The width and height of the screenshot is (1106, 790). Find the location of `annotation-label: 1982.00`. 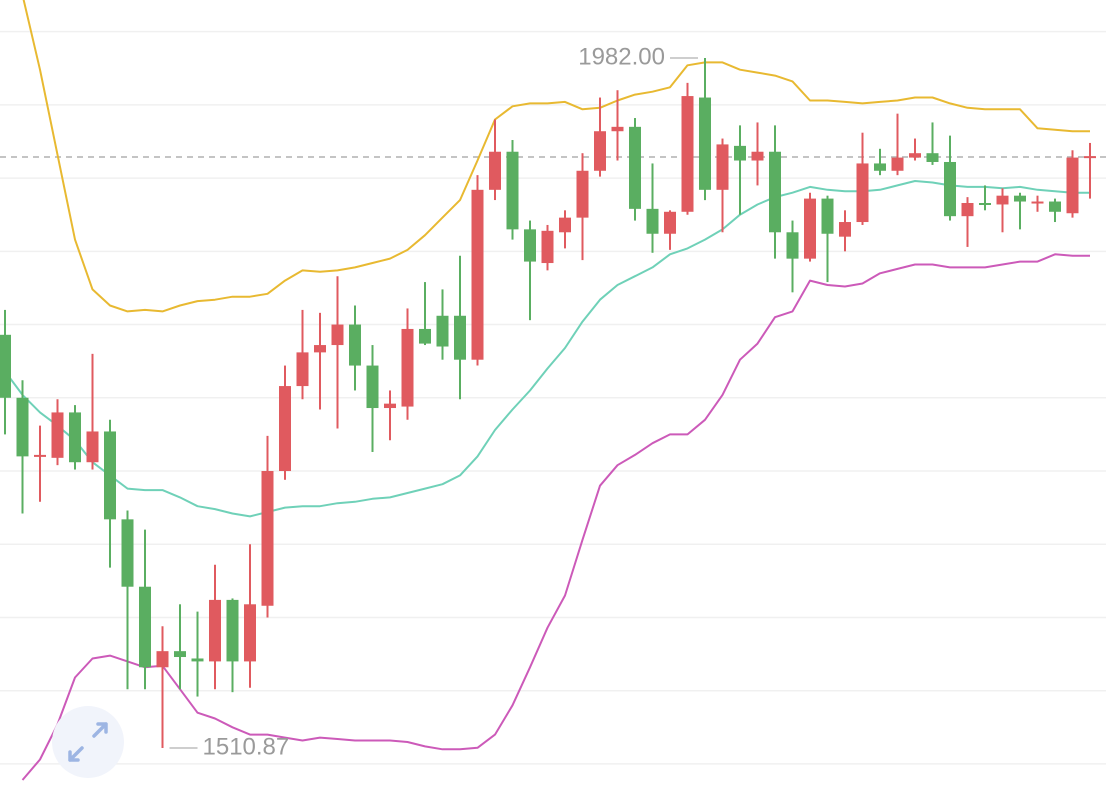

annotation-label: 1982.00 is located at coordinates (621, 56).